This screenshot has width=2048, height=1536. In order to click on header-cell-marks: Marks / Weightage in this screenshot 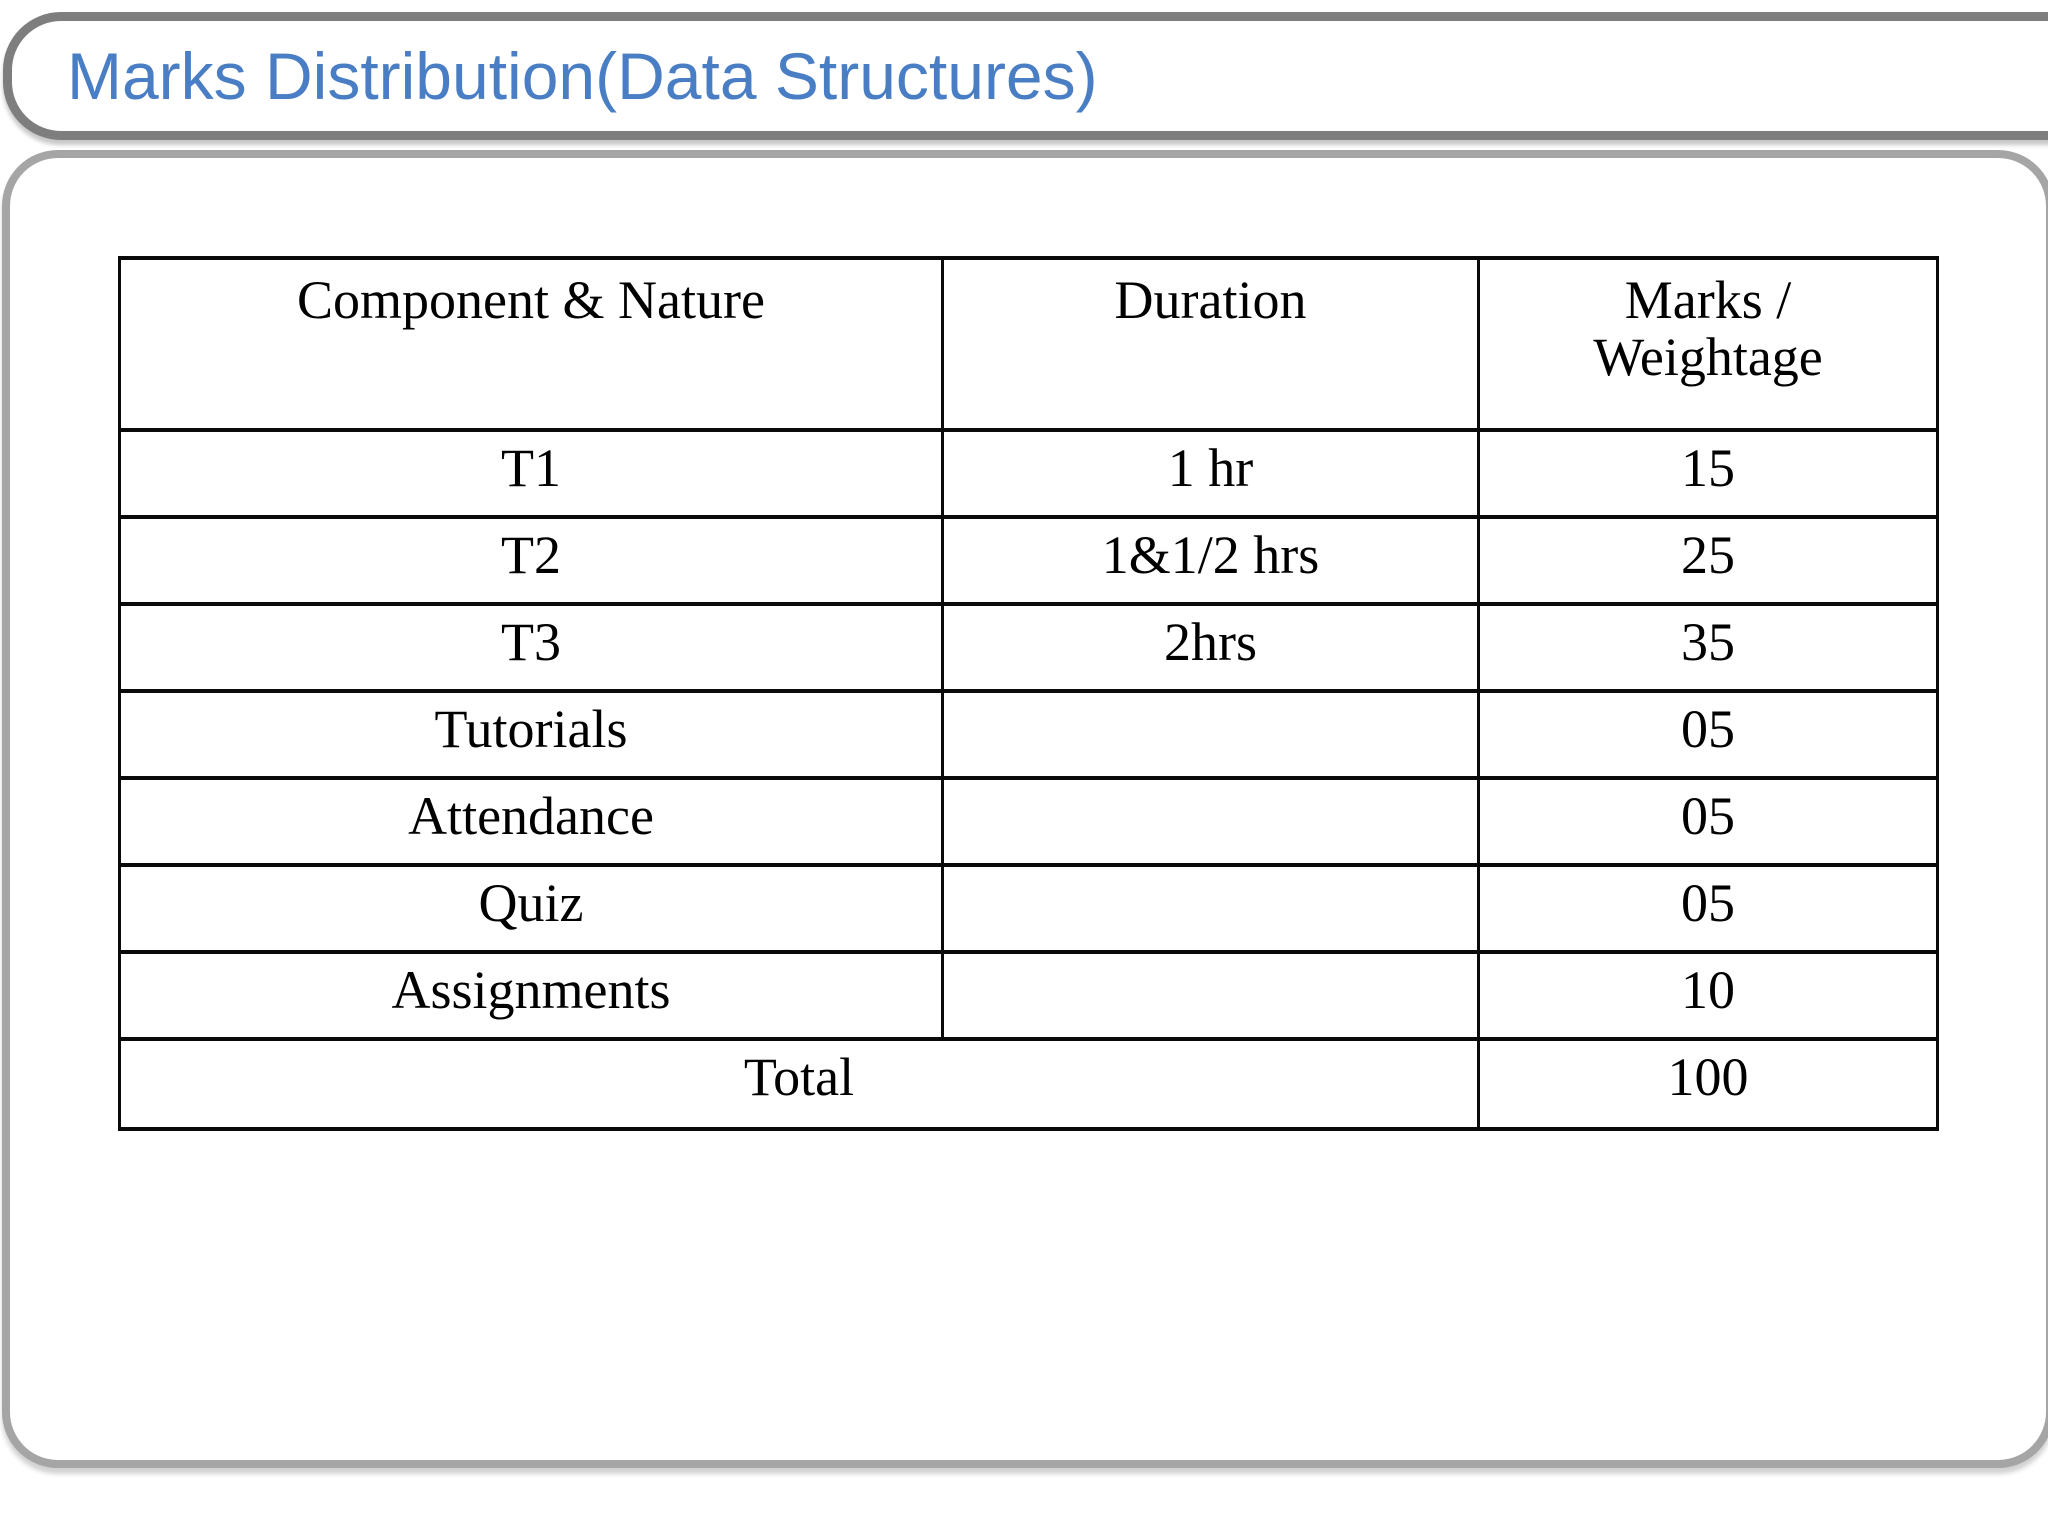, I will do `click(1708, 344)`.